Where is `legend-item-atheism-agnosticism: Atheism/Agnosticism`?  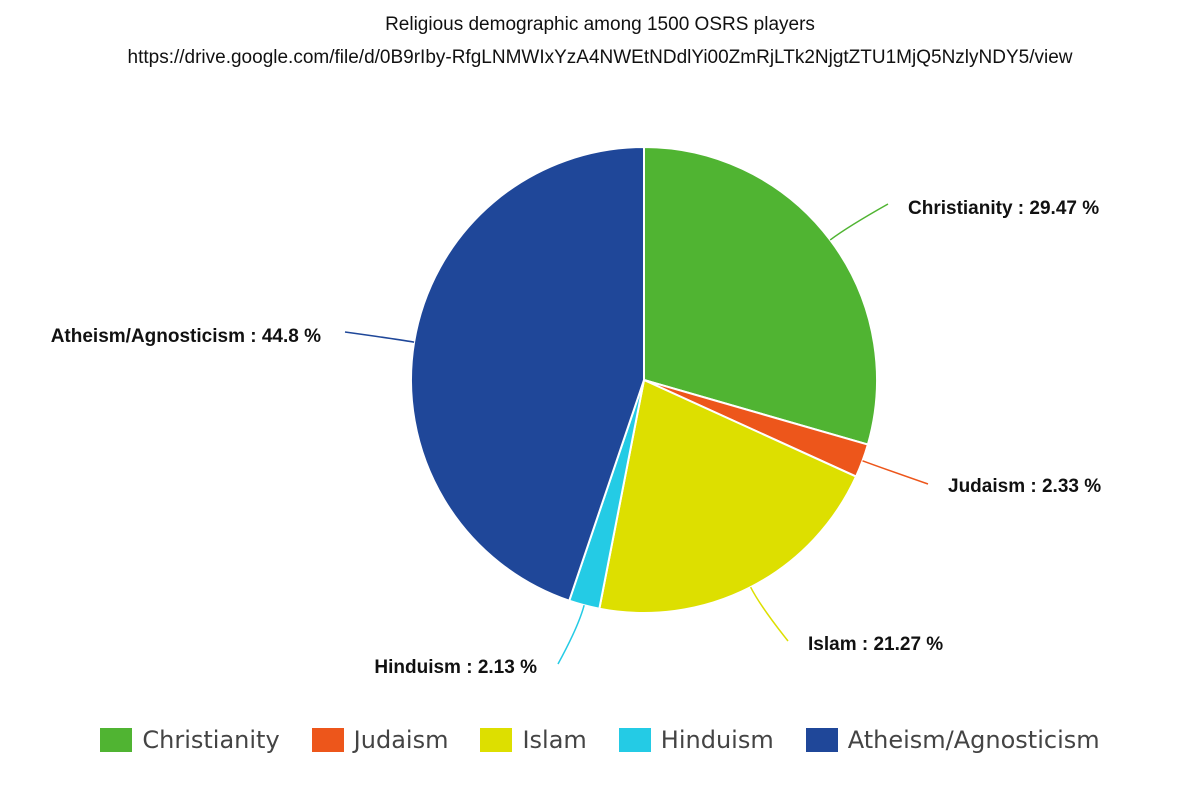
legend-item-atheism-agnosticism: Atheism/Agnosticism is located at coordinates (952, 740).